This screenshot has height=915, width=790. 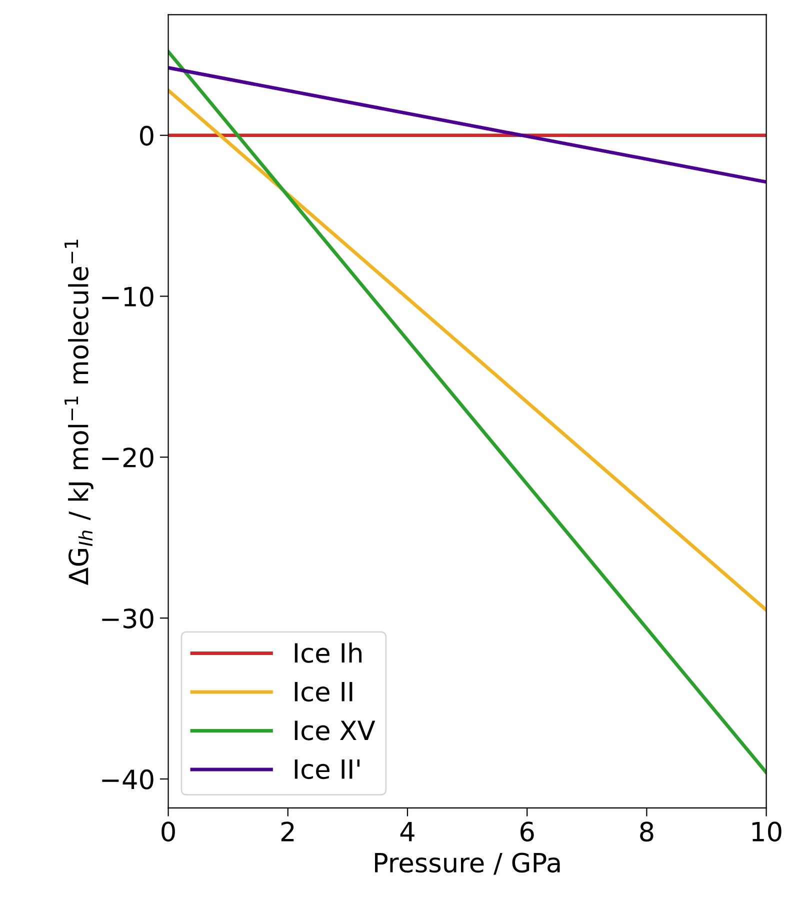 What do you see at coordinates (128, 458) in the screenshot?
I see `y-tick-label: −20` at bounding box center [128, 458].